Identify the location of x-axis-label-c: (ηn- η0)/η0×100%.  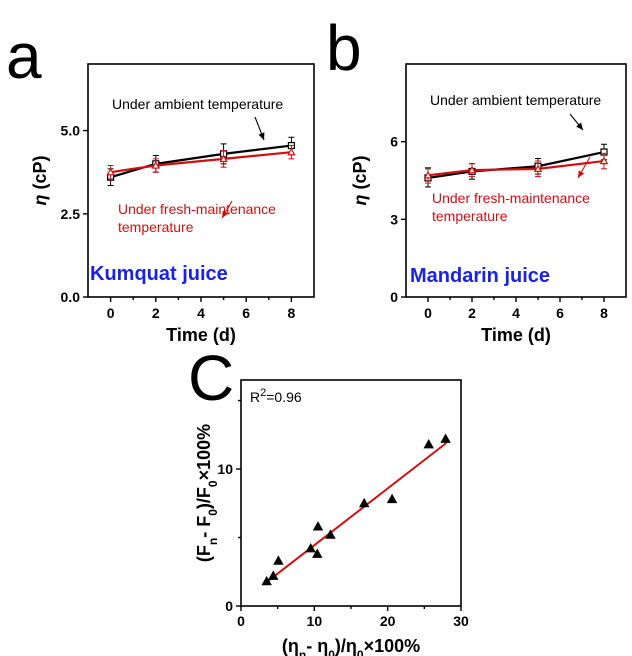
(351, 646).